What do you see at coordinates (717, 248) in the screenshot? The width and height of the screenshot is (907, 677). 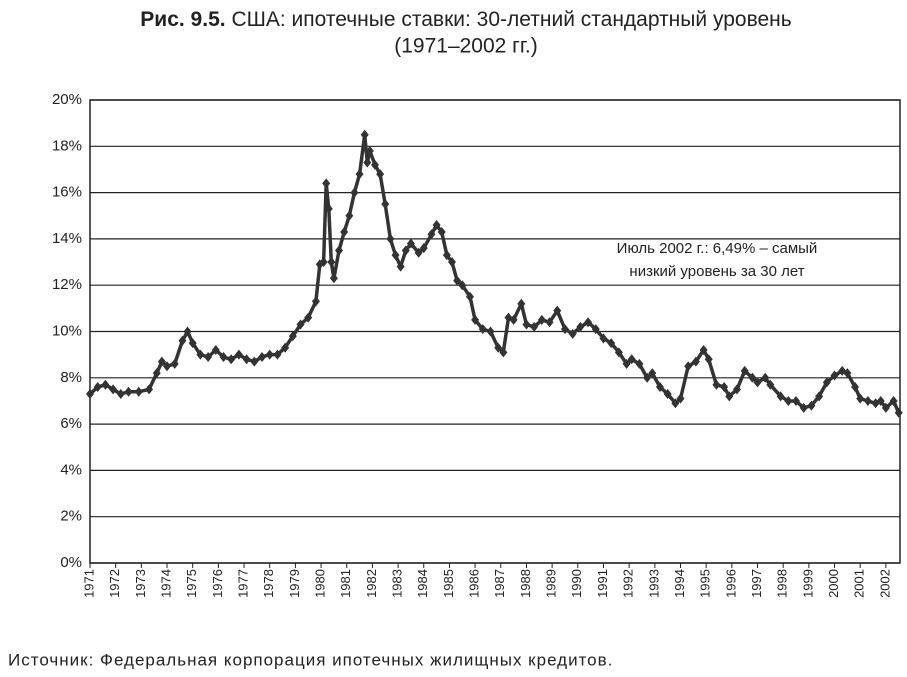 I see `annotation: Июль 2002 г.: 6,49% – самый` at bounding box center [717, 248].